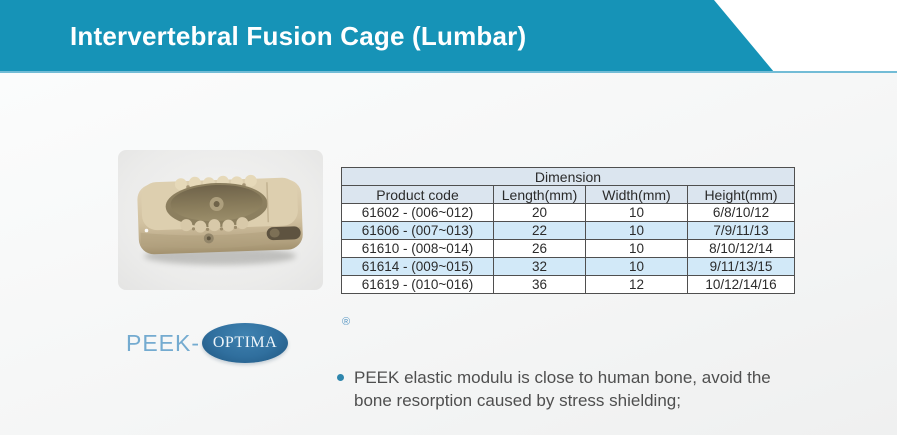 This screenshot has width=897, height=435. I want to click on cell-length: 22, so click(539, 230).